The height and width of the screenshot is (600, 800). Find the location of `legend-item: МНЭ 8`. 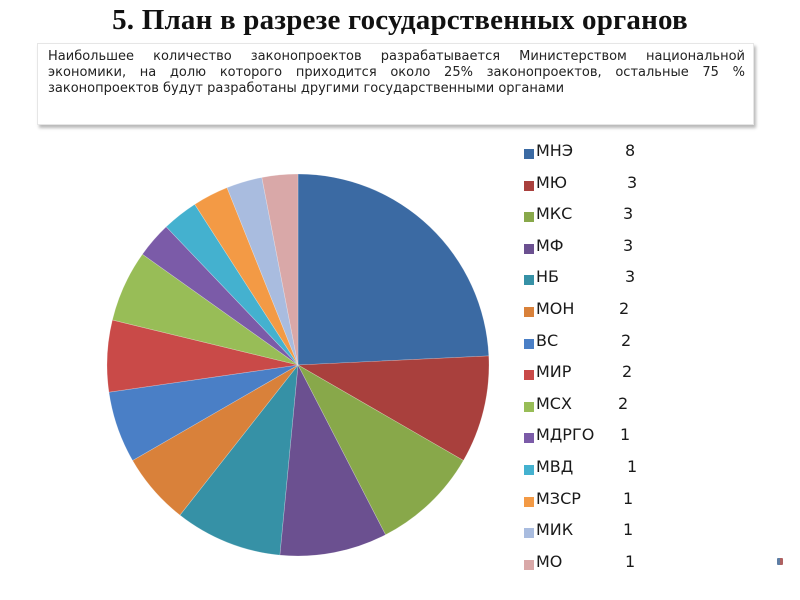

legend-item: МНЭ 8 is located at coordinates (601, 157).